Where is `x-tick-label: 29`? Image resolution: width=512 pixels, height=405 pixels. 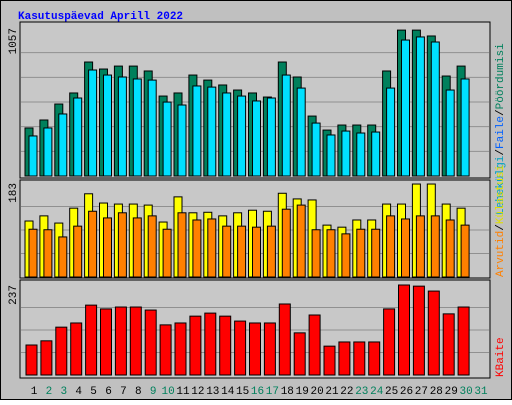 x-tick-label: 29 is located at coordinates (451, 392).